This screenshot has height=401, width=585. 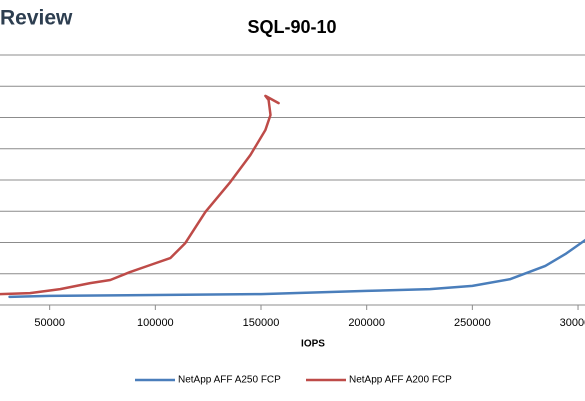 I want to click on x-tick-label: 200000, so click(x=366, y=323).